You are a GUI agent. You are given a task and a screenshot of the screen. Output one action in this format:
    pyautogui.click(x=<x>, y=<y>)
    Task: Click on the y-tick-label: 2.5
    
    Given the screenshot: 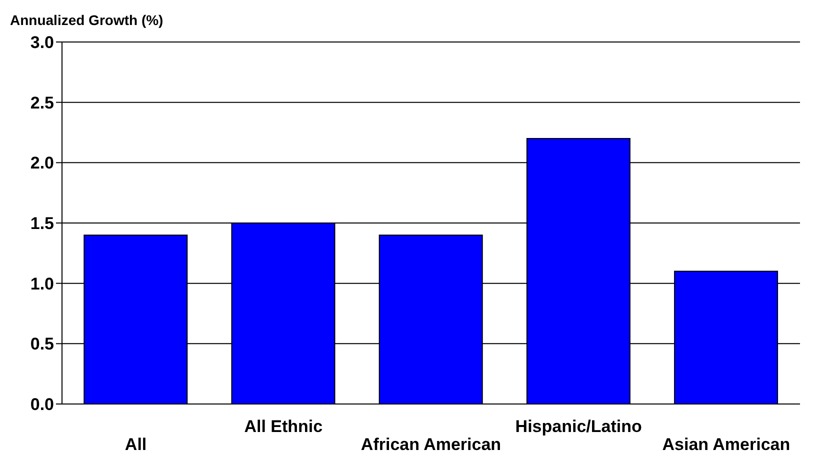 What is the action you would take?
    pyautogui.click(x=42, y=102)
    